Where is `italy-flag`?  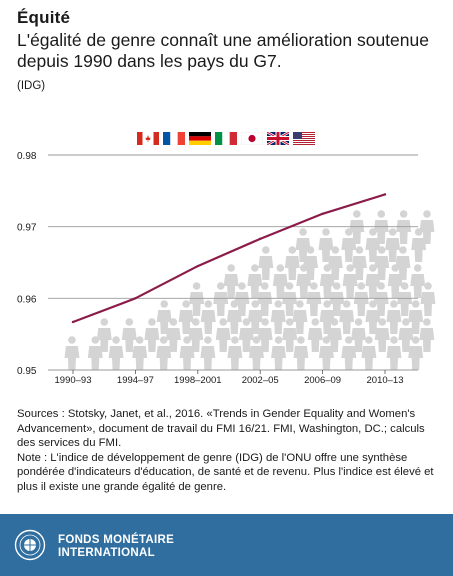 italy-flag is located at coordinates (226, 138).